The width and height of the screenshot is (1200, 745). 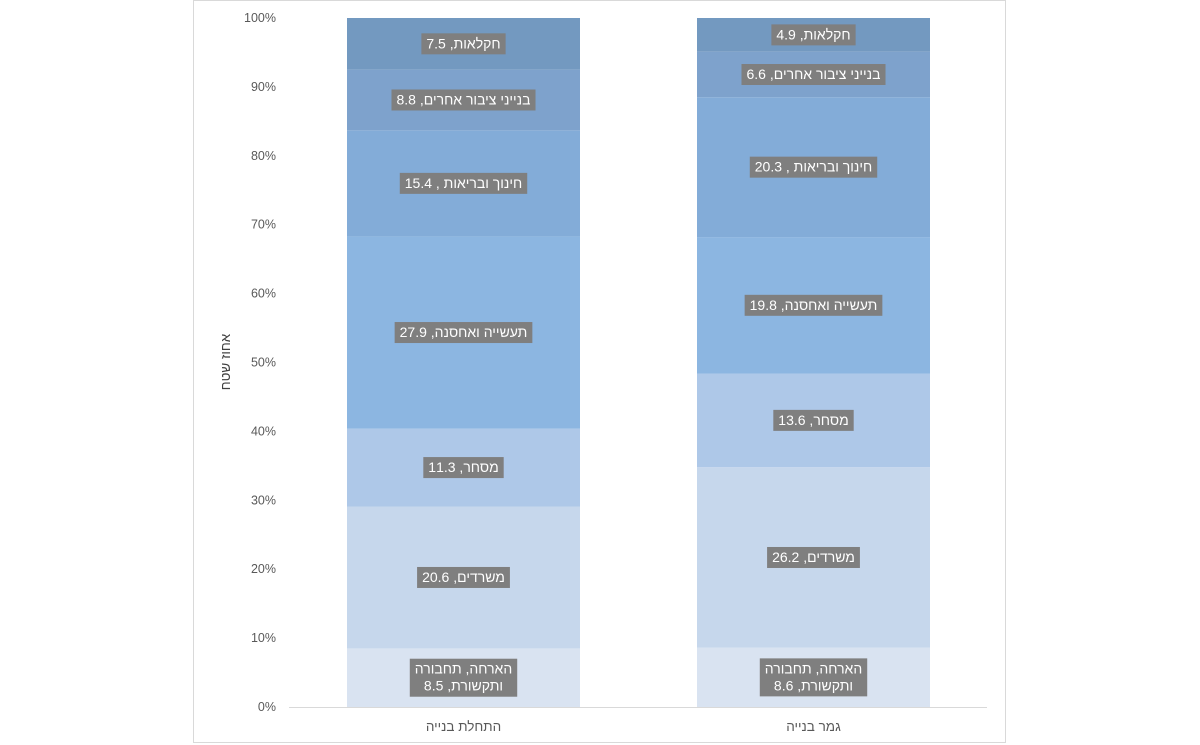 I want to click on x-axis-categories: התחלת בנייה גמר בנייה, so click(x=633, y=726).